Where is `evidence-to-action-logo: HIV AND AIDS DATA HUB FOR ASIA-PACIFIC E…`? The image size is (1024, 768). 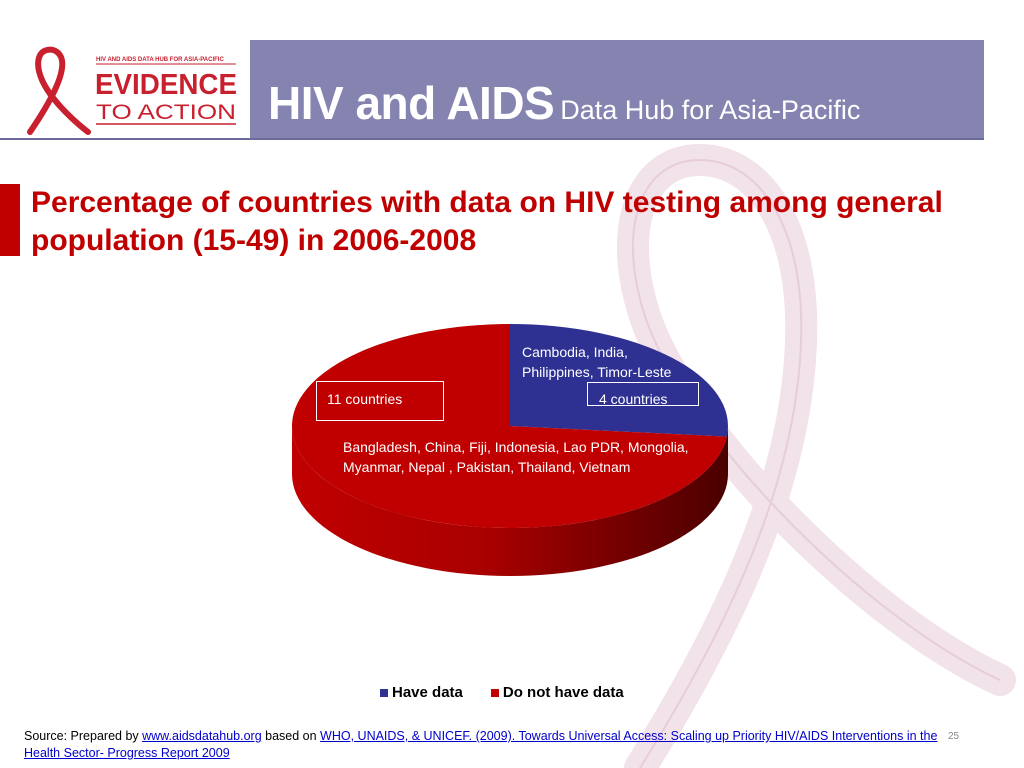 evidence-to-action-logo: HIV AND AIDS DATA HUB FOR ASIA-PACIFIC E… is located at coordinates (132, 90).